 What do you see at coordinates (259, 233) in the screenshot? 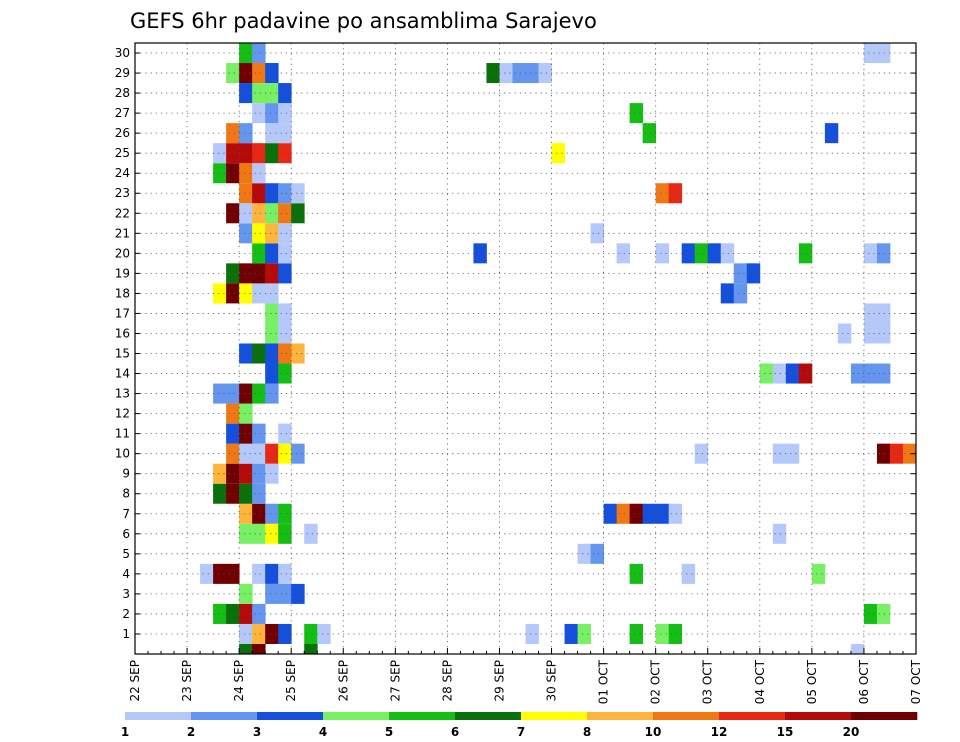
I see `heatmap-cell-m21-s9` at bounding box center [259, 233].